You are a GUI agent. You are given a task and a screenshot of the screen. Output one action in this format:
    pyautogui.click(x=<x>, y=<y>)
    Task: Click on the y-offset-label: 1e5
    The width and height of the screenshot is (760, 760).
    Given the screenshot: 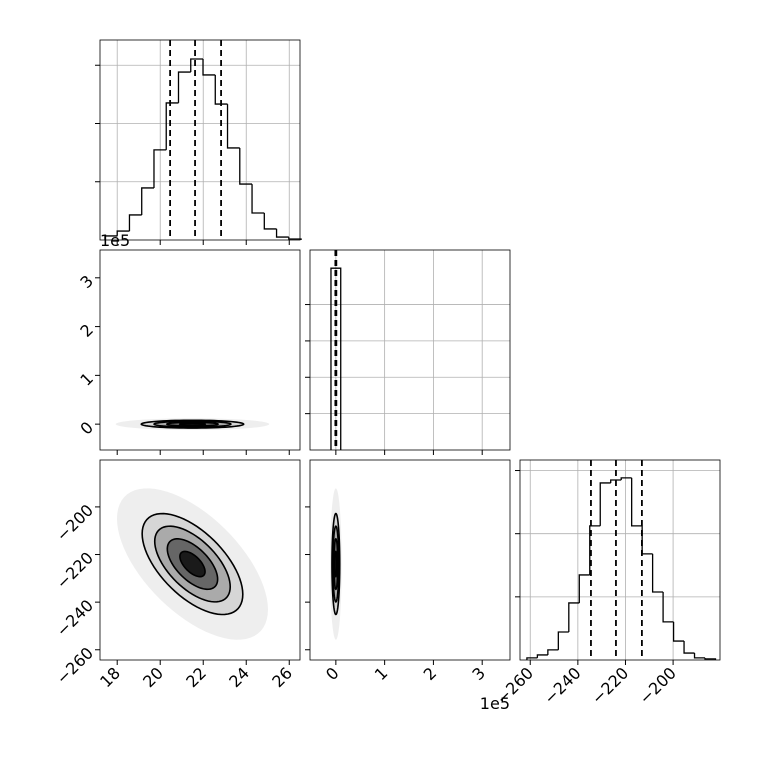 What is the action you would take?
    pyautogui.click(x=115, y=240)
    